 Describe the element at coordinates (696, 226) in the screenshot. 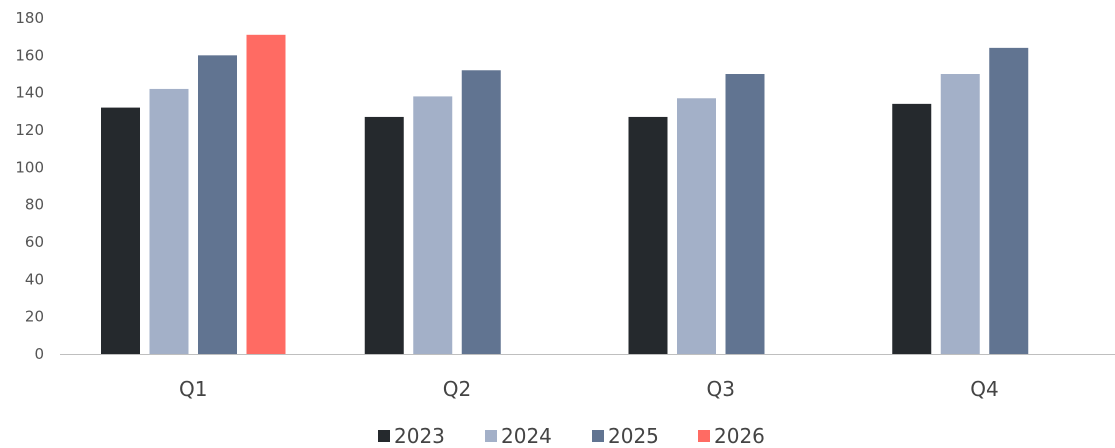

I see `bar-2024-Q3` at that location.